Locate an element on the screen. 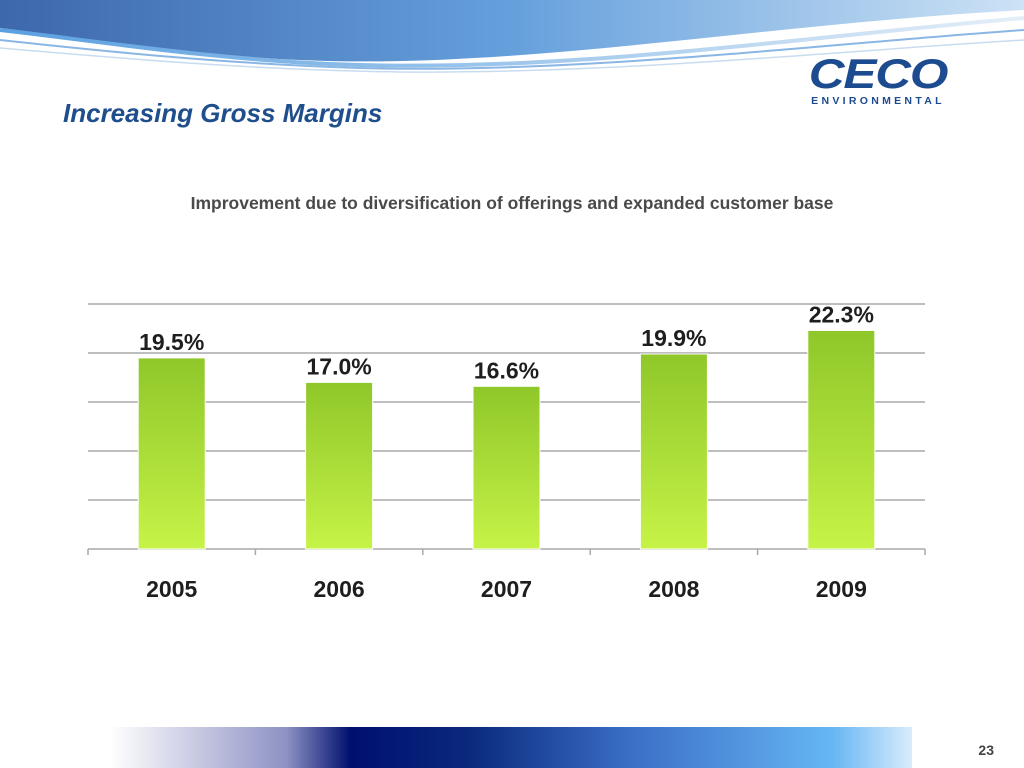 This screenshot has width=1024, height=768. bar-2008 is located at coordinates (673, 451).